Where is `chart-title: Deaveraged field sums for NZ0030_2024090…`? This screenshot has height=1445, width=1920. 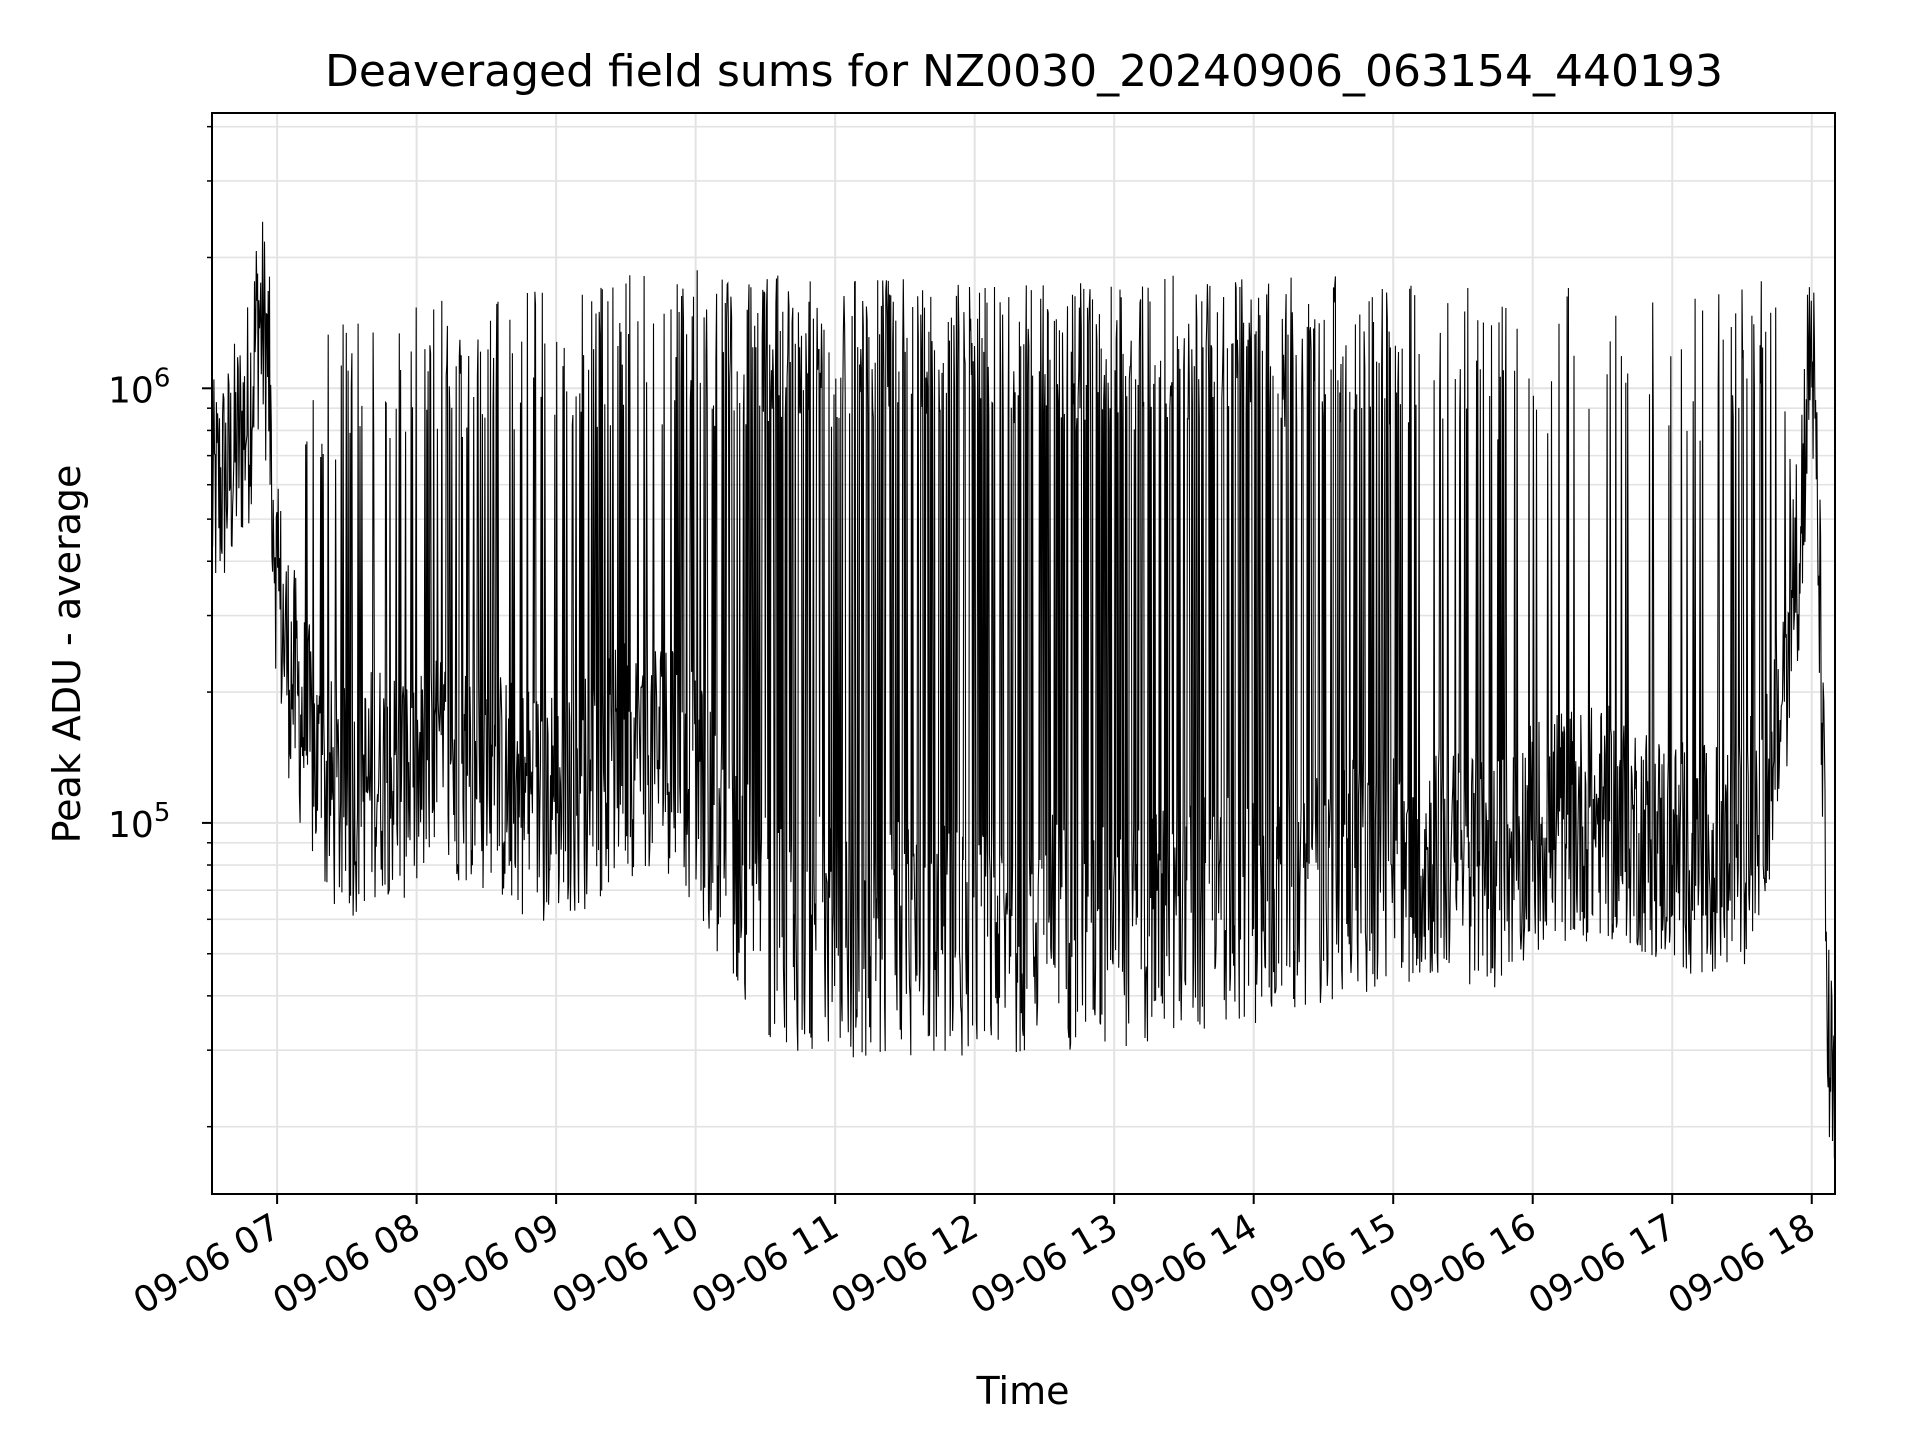
chart-title: Deaveraged field sums for NZ0030_2024090… is located at coordinates (1024, 71).